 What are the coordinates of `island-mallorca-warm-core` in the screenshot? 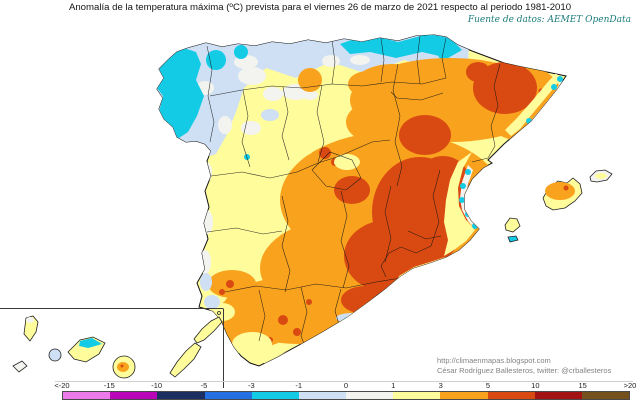 It's located at (560, 191).